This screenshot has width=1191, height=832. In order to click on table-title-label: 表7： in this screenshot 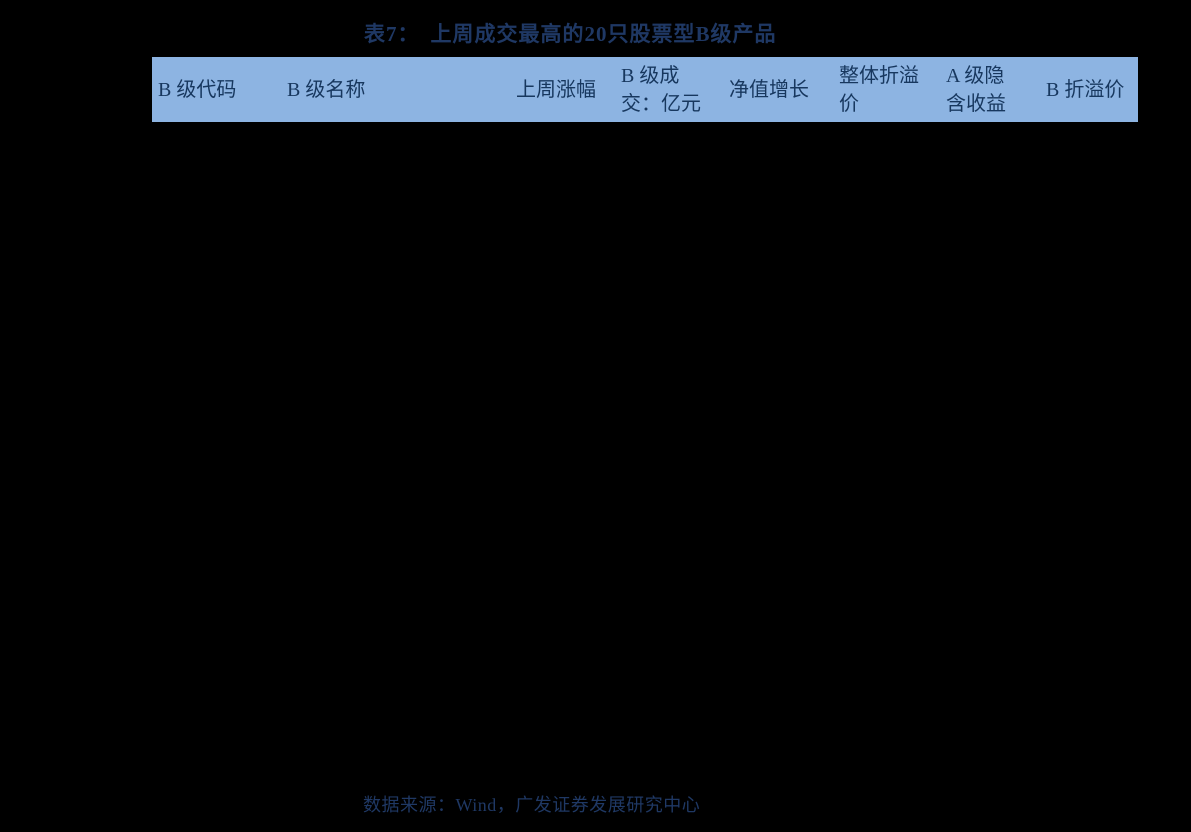, I will do `click(392, 34)`.